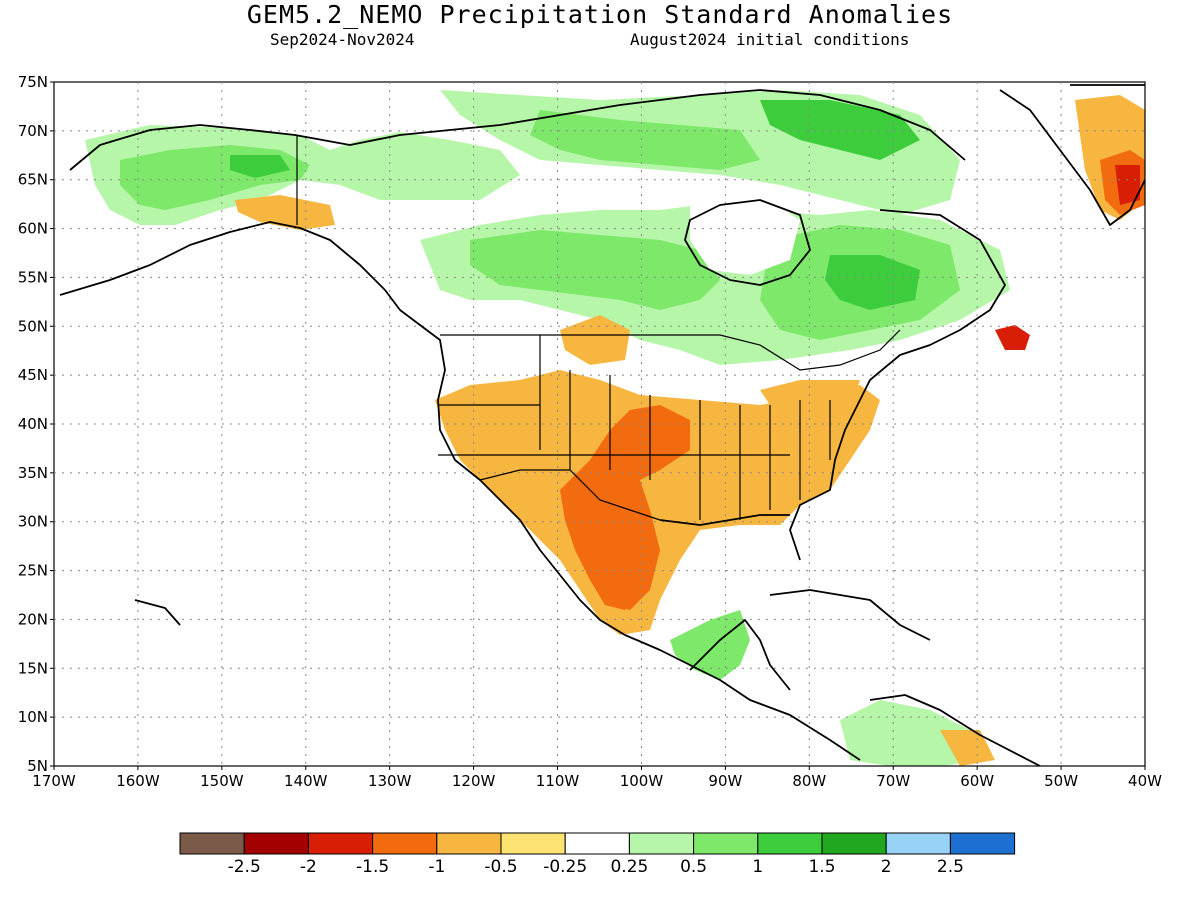  What do you see at coordinates (33, 571) in the screenshot?
I see `lat-tick-label: 25N` at bounding box center [33, 571].